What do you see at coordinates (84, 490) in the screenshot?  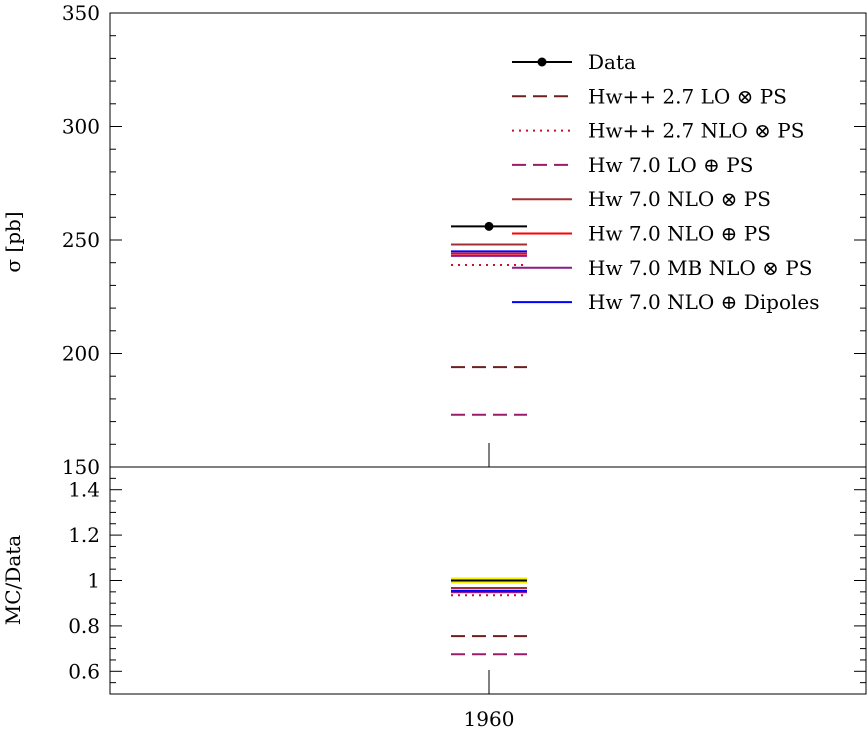 I see `ratio-y-tick-label: 1.4` at bounding box center [84, 490].